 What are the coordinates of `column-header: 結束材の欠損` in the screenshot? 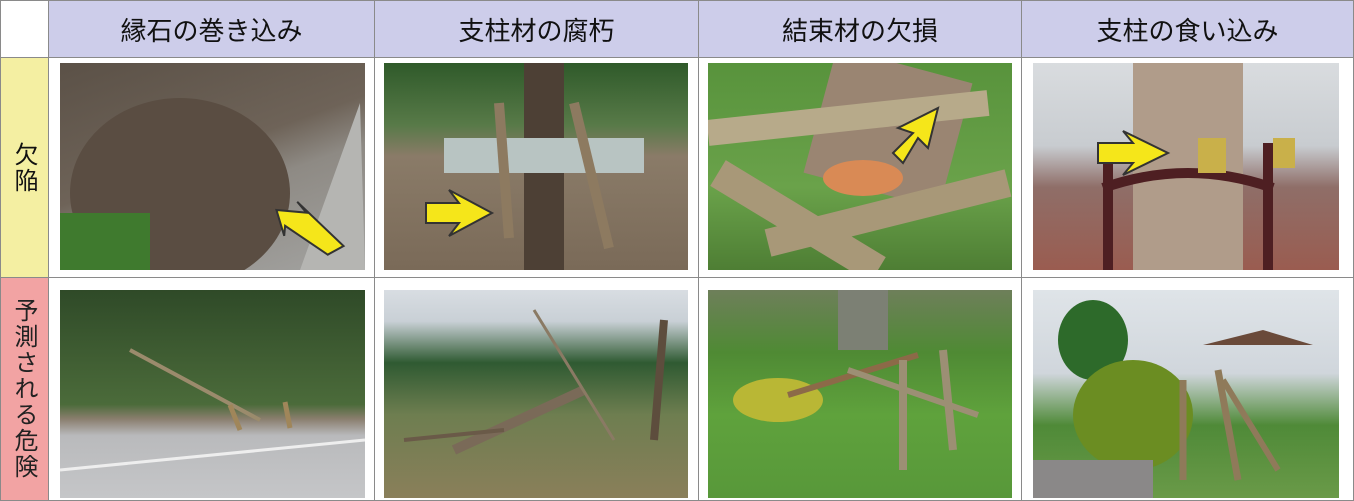 It's located at (860, 29).